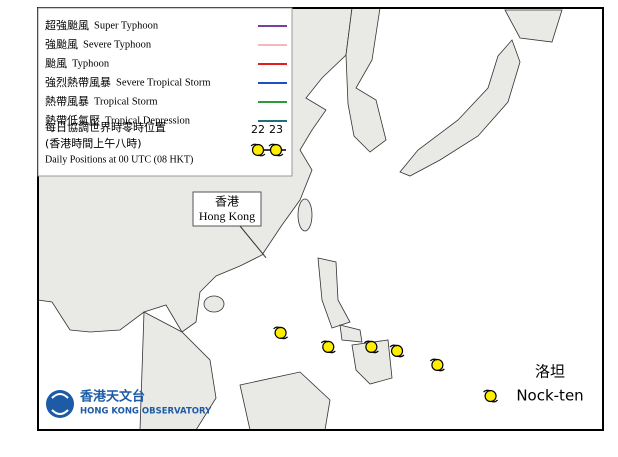 The height and width of the screenshot is (457, 618). Describe the element at coordinates (253, 241) in the screenshot. I see `hk-pointer` at that location.